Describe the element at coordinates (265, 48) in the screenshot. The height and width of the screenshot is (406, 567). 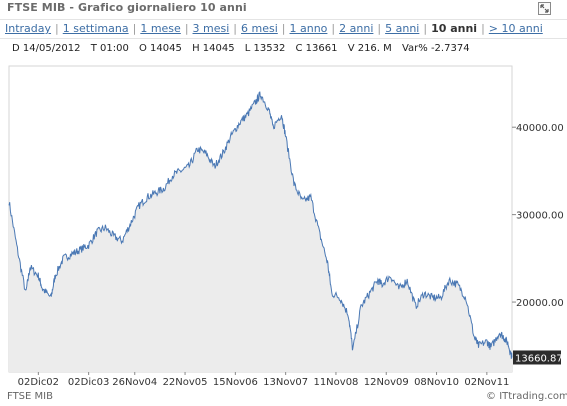
I see `ohlc-low: L 13532` at that location.